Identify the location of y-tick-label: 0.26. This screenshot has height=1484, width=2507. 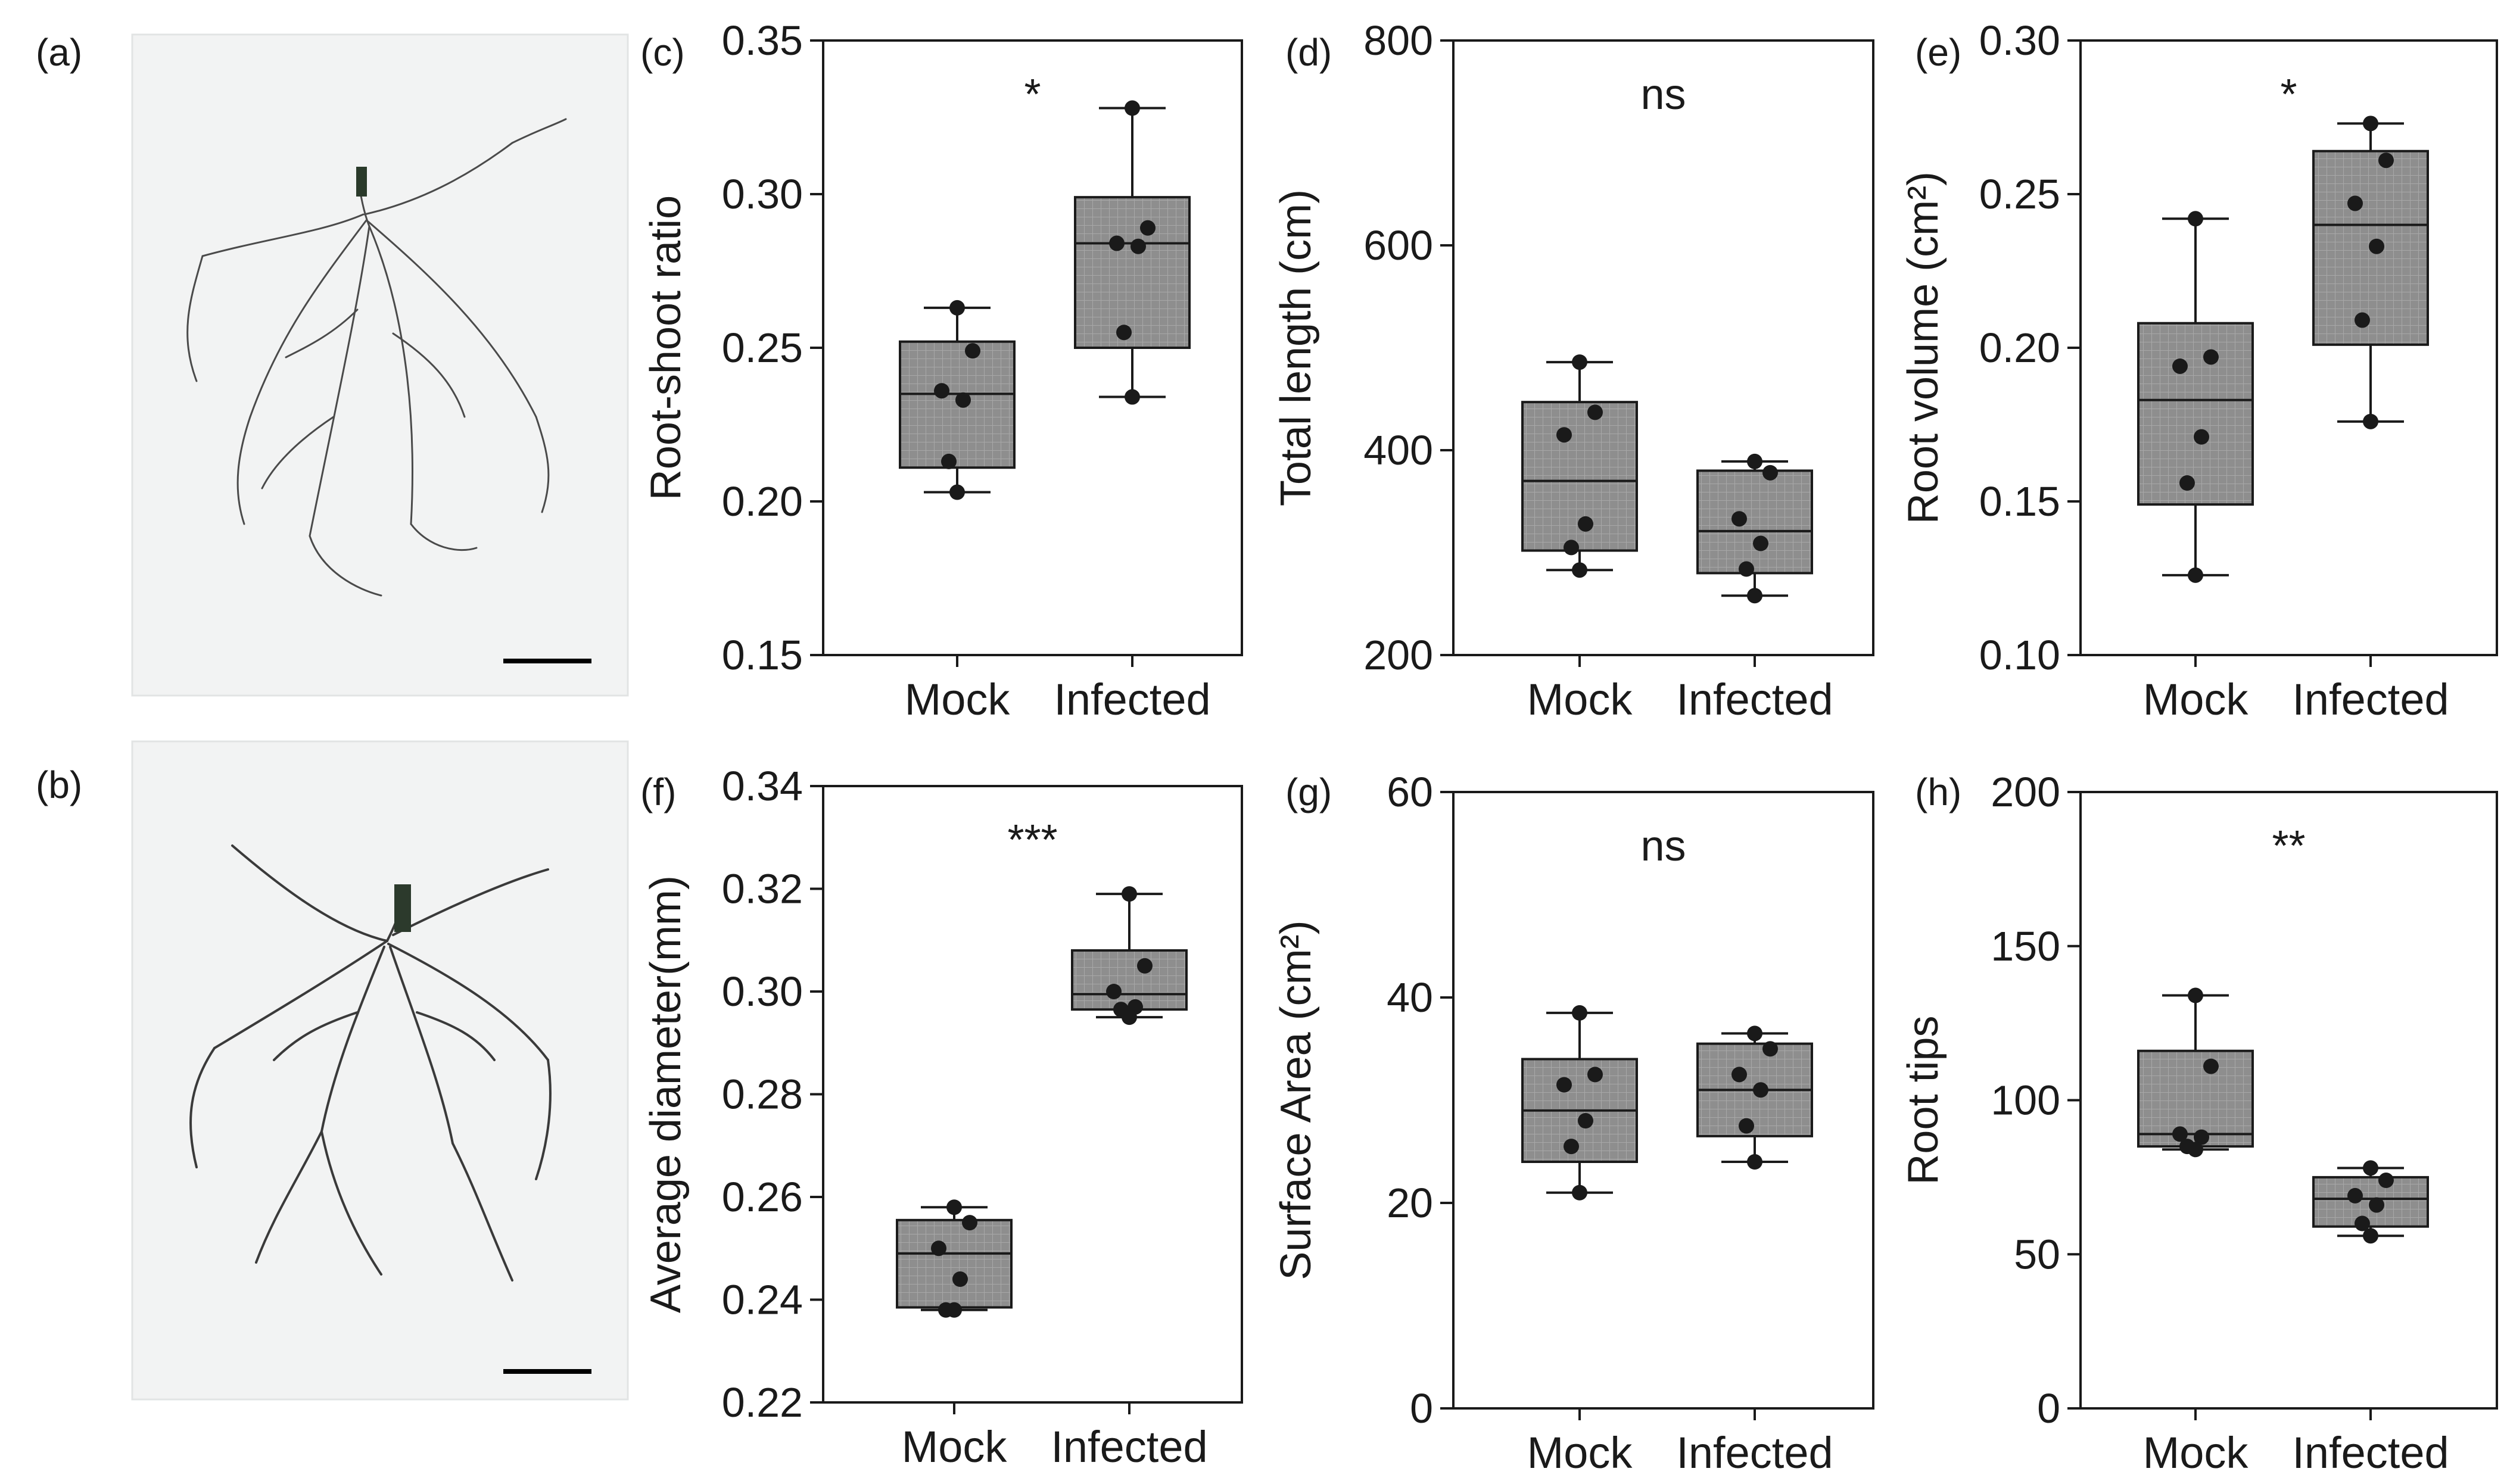
(762, 1197).